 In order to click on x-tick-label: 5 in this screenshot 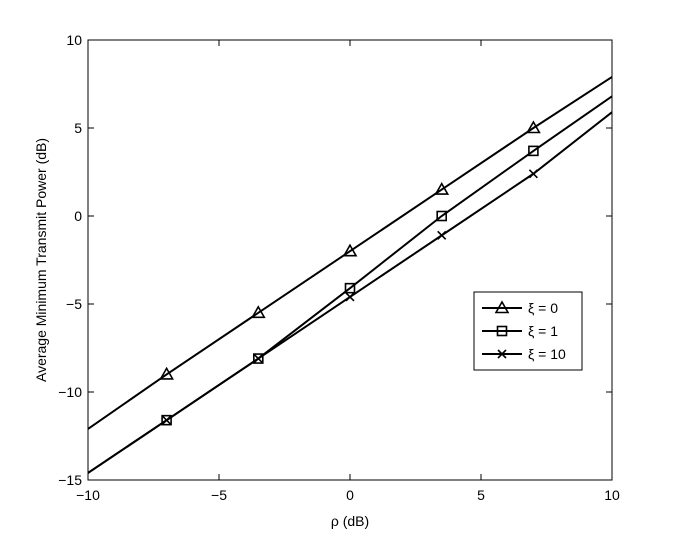, I will do `click(481, 495)`.